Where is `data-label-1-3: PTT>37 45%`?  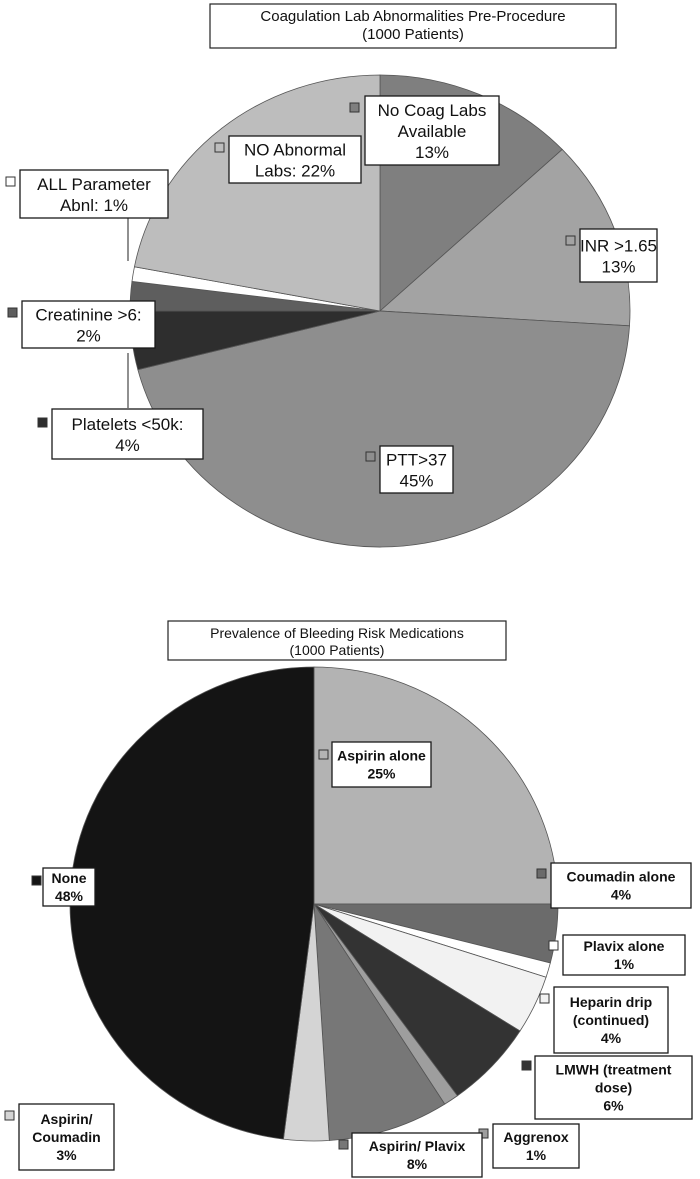 data-label-1-3: PTT>37 45% is located at coordinates (409, 469).